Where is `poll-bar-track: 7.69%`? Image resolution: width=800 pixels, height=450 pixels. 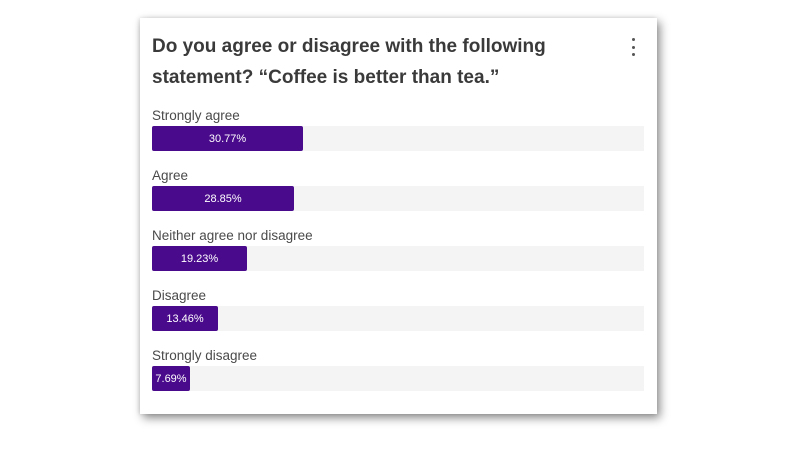 poll-bar-track: 7.69% is located at coordinates (398, 378).